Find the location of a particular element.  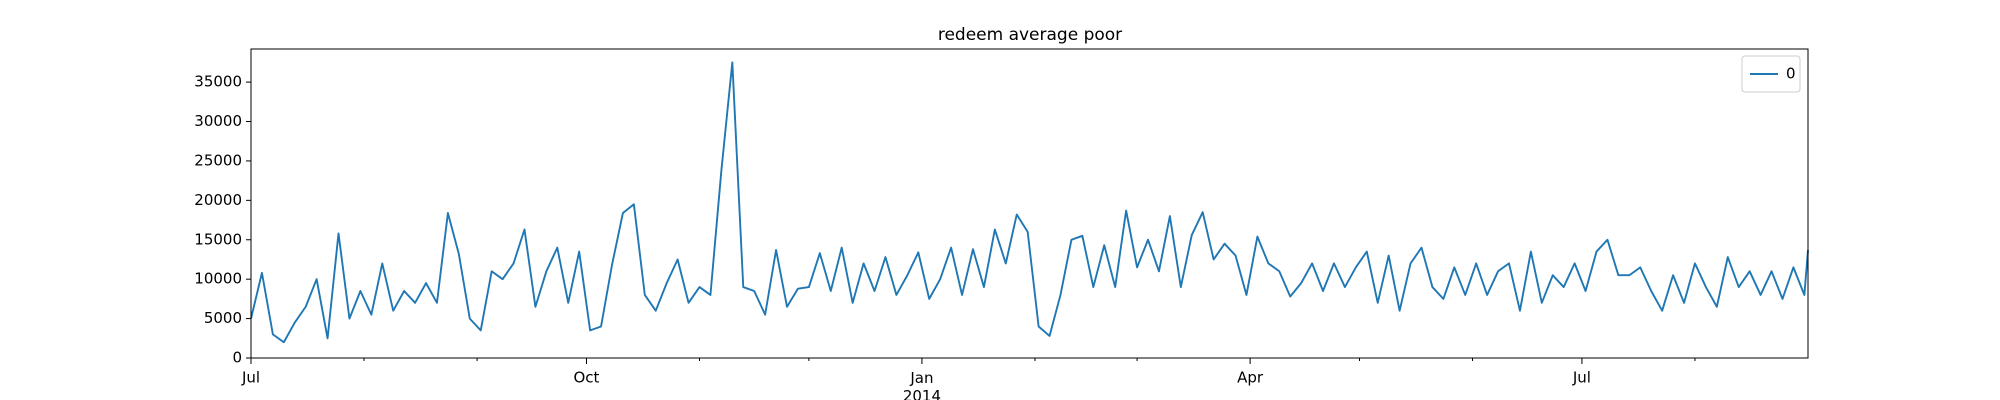

x-tick-label: Apr is located at coordinates (1250, 378).